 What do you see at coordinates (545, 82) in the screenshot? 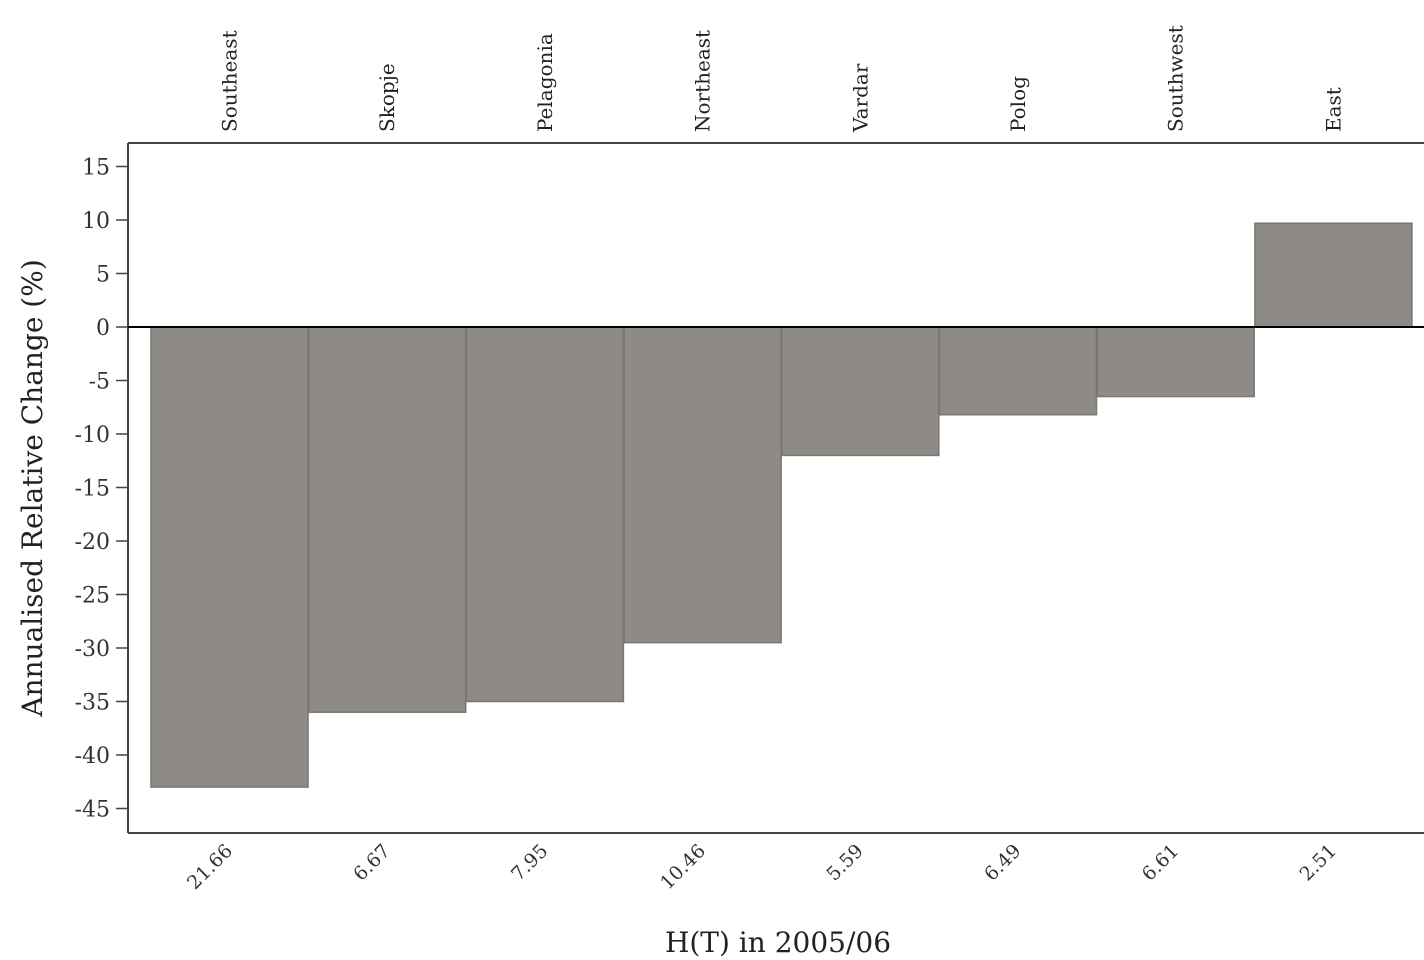
I see `category-label-top: Pelagonia` at bounding box center [545, 82].